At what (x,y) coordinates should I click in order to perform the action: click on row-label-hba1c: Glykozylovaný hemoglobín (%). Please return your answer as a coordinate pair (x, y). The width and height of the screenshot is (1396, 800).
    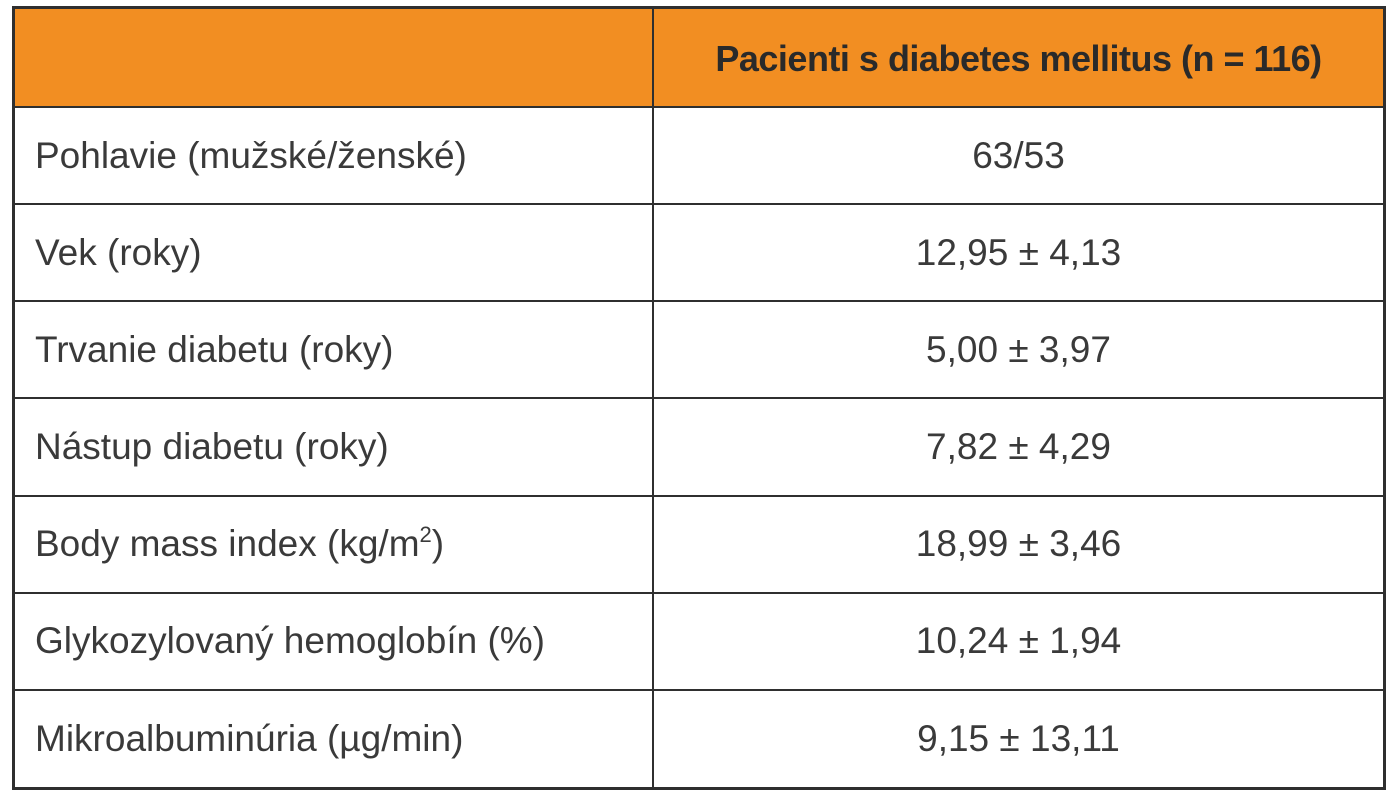
    Looking at the image, I should click on (334, 641).